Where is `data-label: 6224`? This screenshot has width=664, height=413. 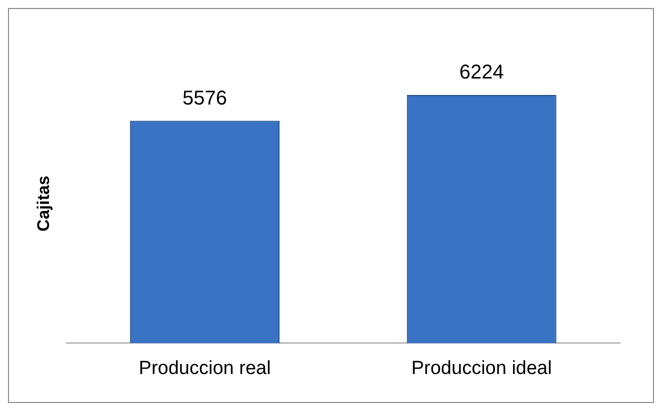
data-label: 6224 is located at coordinates (481, 72).